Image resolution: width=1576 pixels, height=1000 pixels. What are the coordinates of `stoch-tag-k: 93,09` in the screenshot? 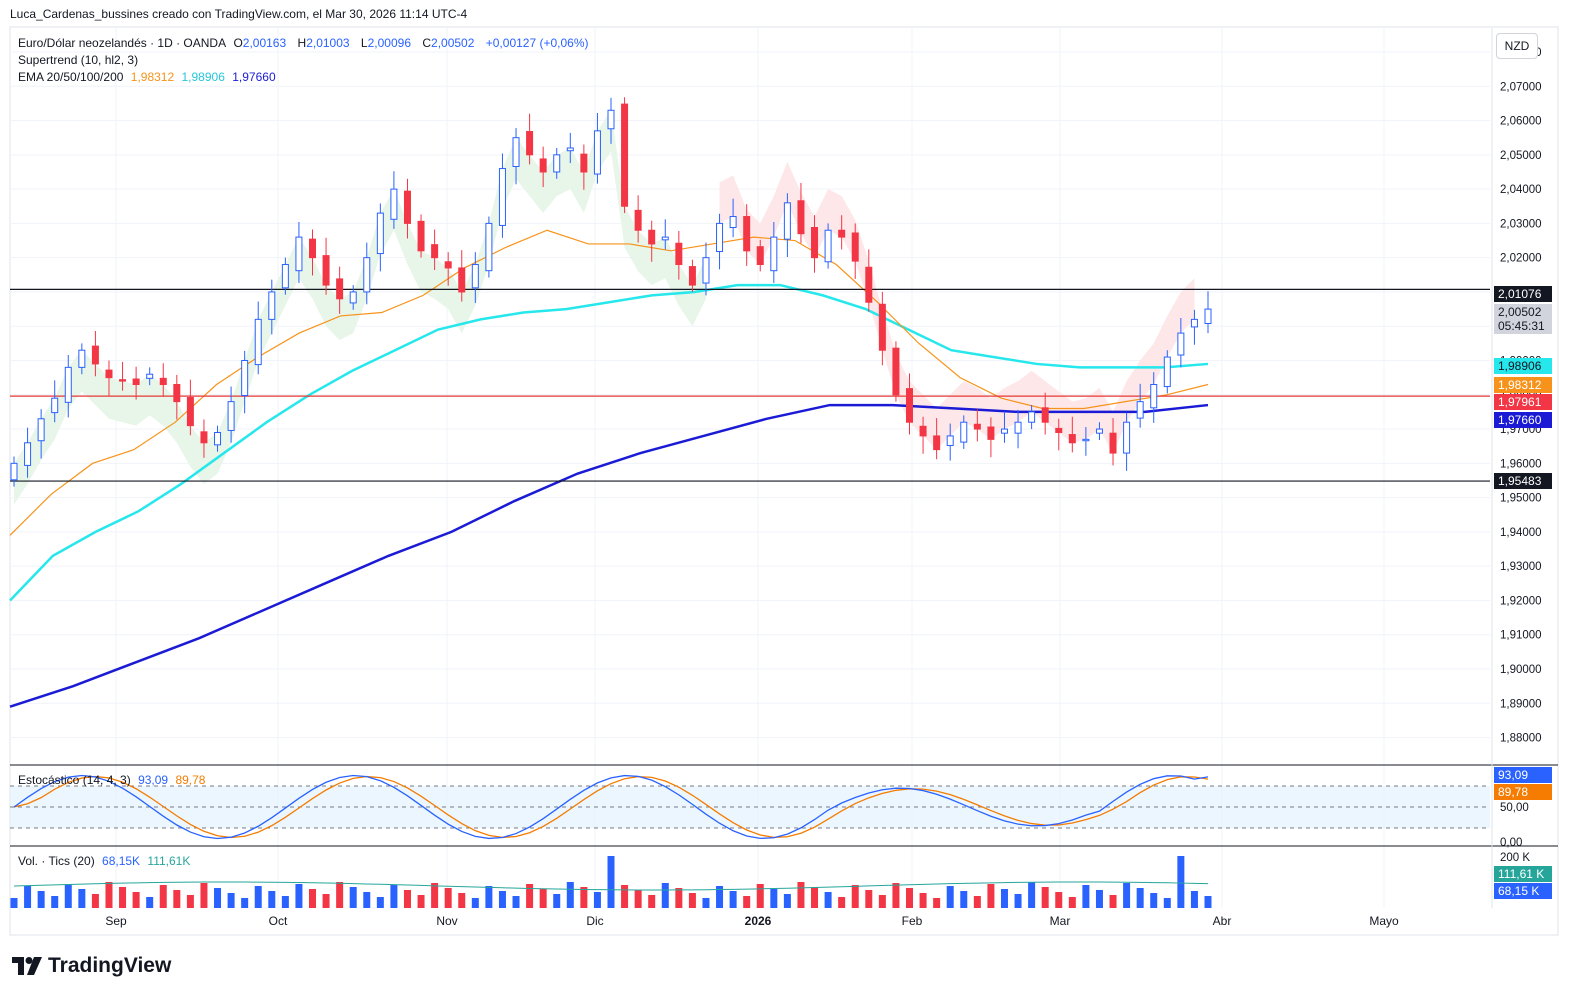 It's located at (1523, 775).